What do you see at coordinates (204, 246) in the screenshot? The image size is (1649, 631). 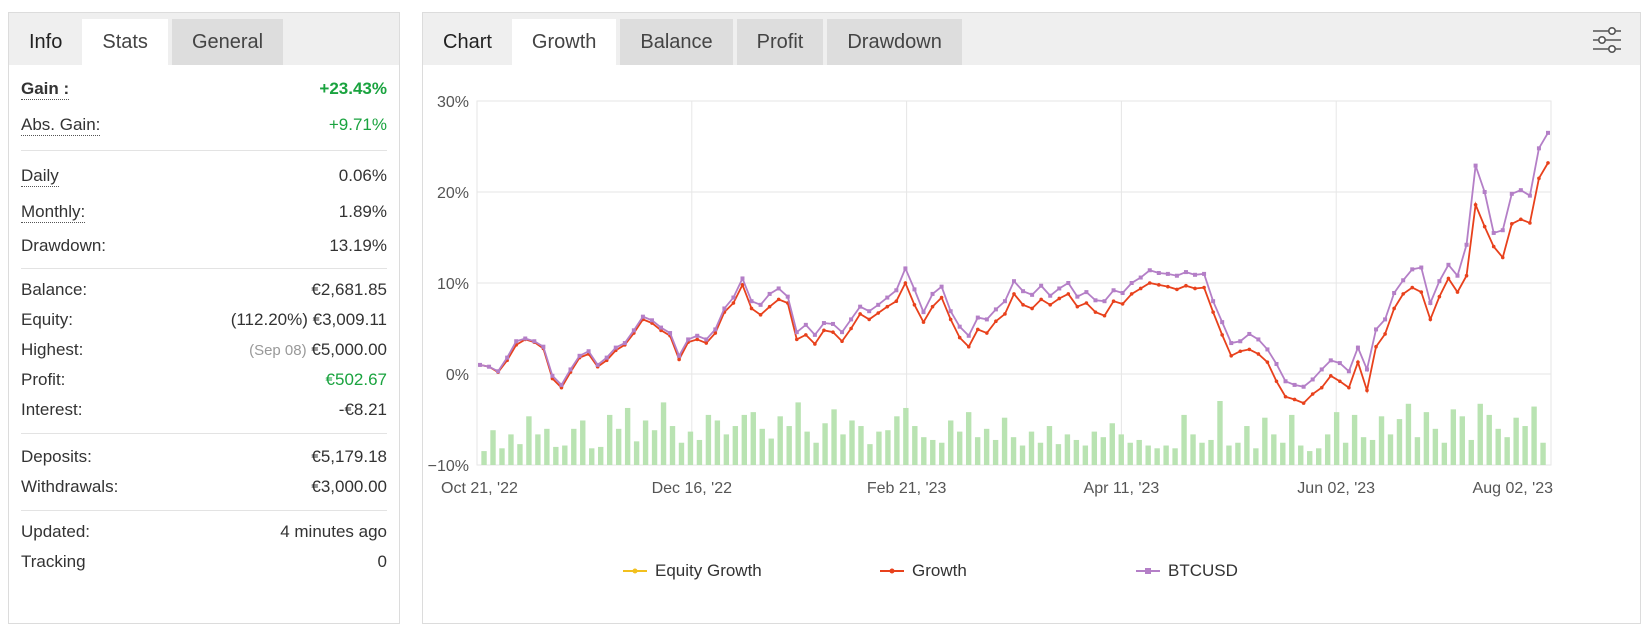 I see `drawdown-row: Drawdown: 13.19%` at bounding box center [204, 246].